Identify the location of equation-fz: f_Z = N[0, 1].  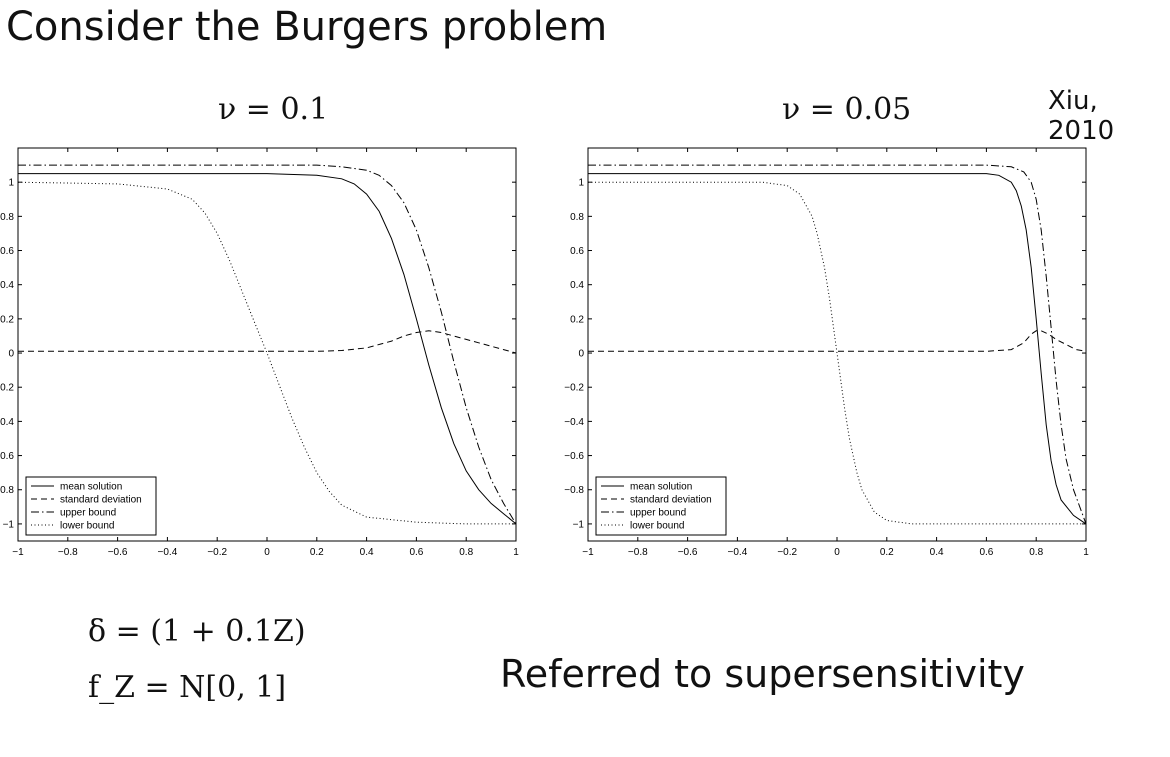
(187, 687).